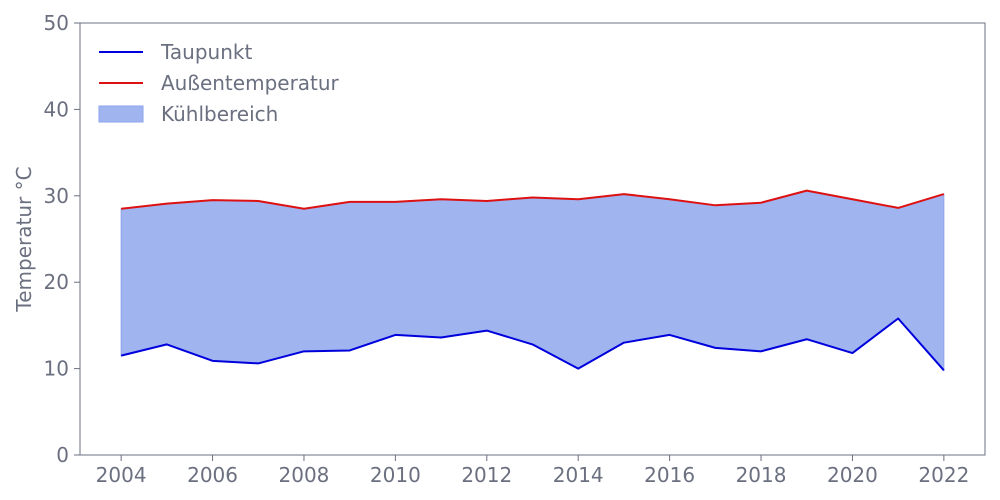  Describe the element at coordinates (669, 475) in the screenshot. I see `x-tick-label: 2016` at that location.